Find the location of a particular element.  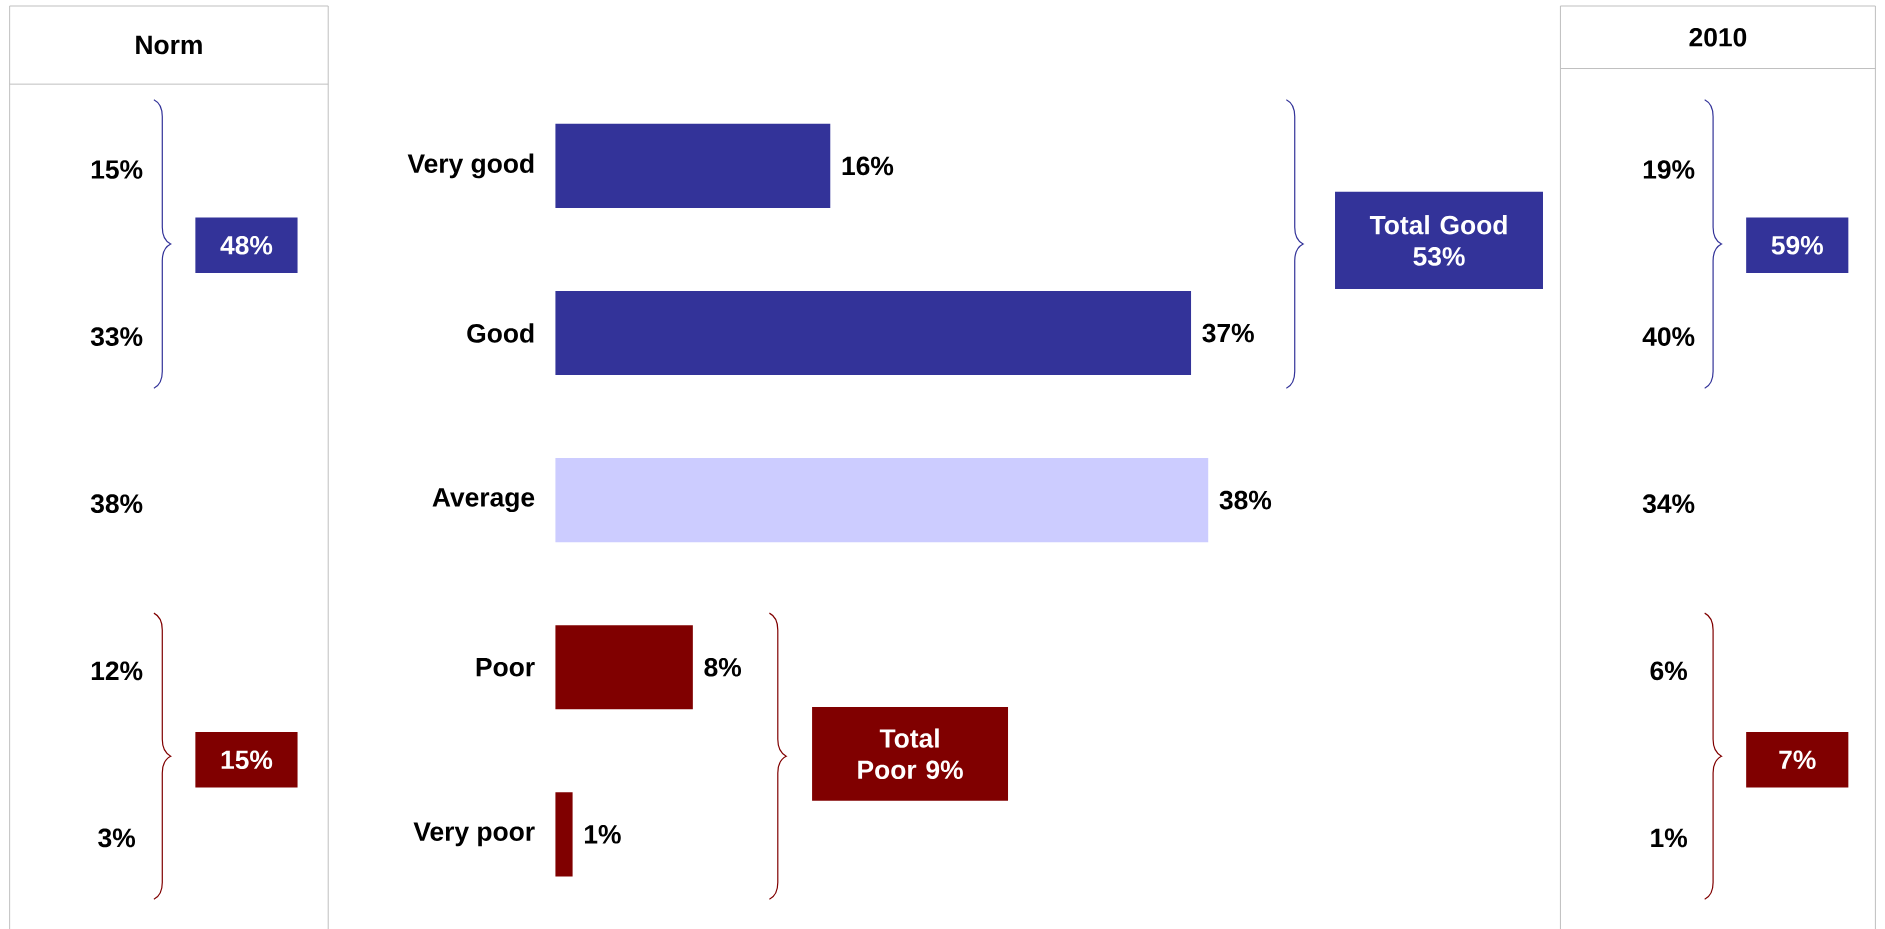

data-label: 1% is located at coordinates (602, 834).